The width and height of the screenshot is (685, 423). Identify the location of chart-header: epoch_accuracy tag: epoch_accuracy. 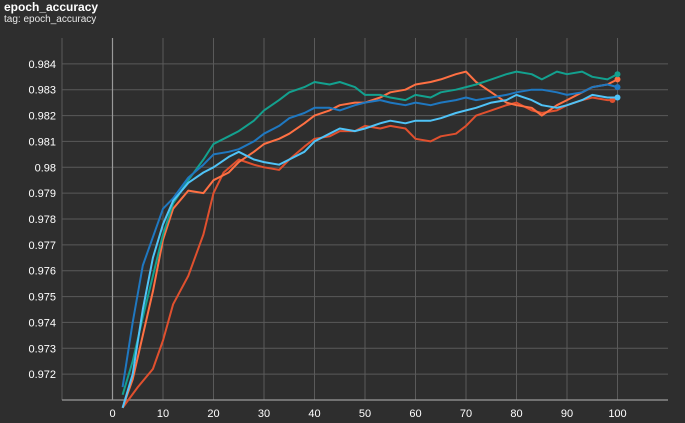
(51, 13).